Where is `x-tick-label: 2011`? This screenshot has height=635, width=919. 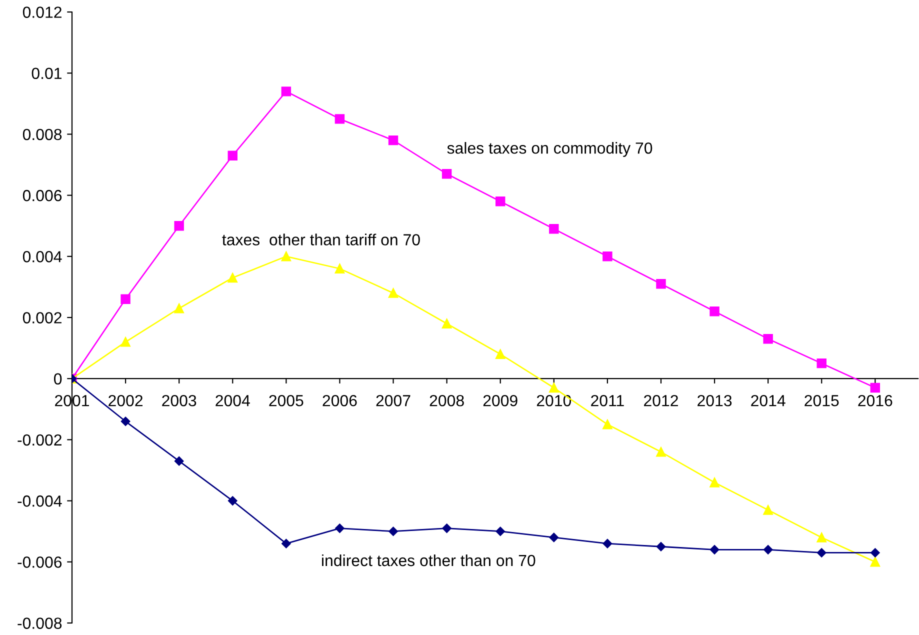 x-tick-label: 2011 is located at coordinates (607, 400).